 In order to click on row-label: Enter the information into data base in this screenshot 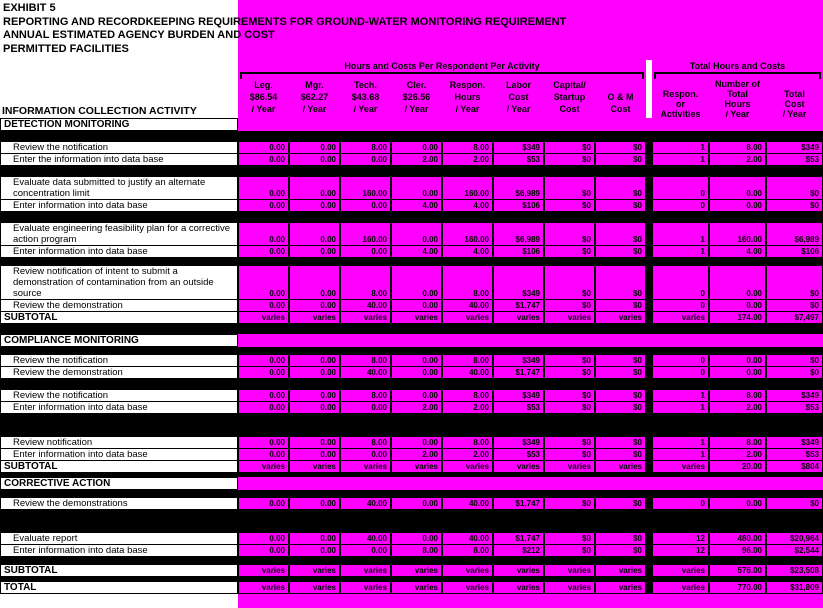, I will do `click(119, 159)`.